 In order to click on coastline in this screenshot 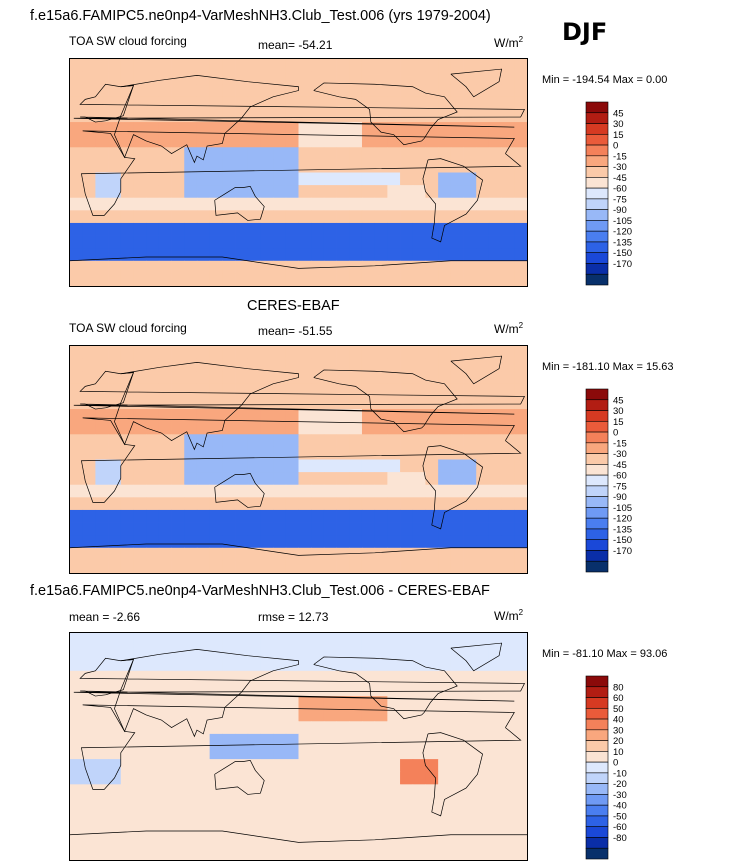, I will do `click(300, 747)`.